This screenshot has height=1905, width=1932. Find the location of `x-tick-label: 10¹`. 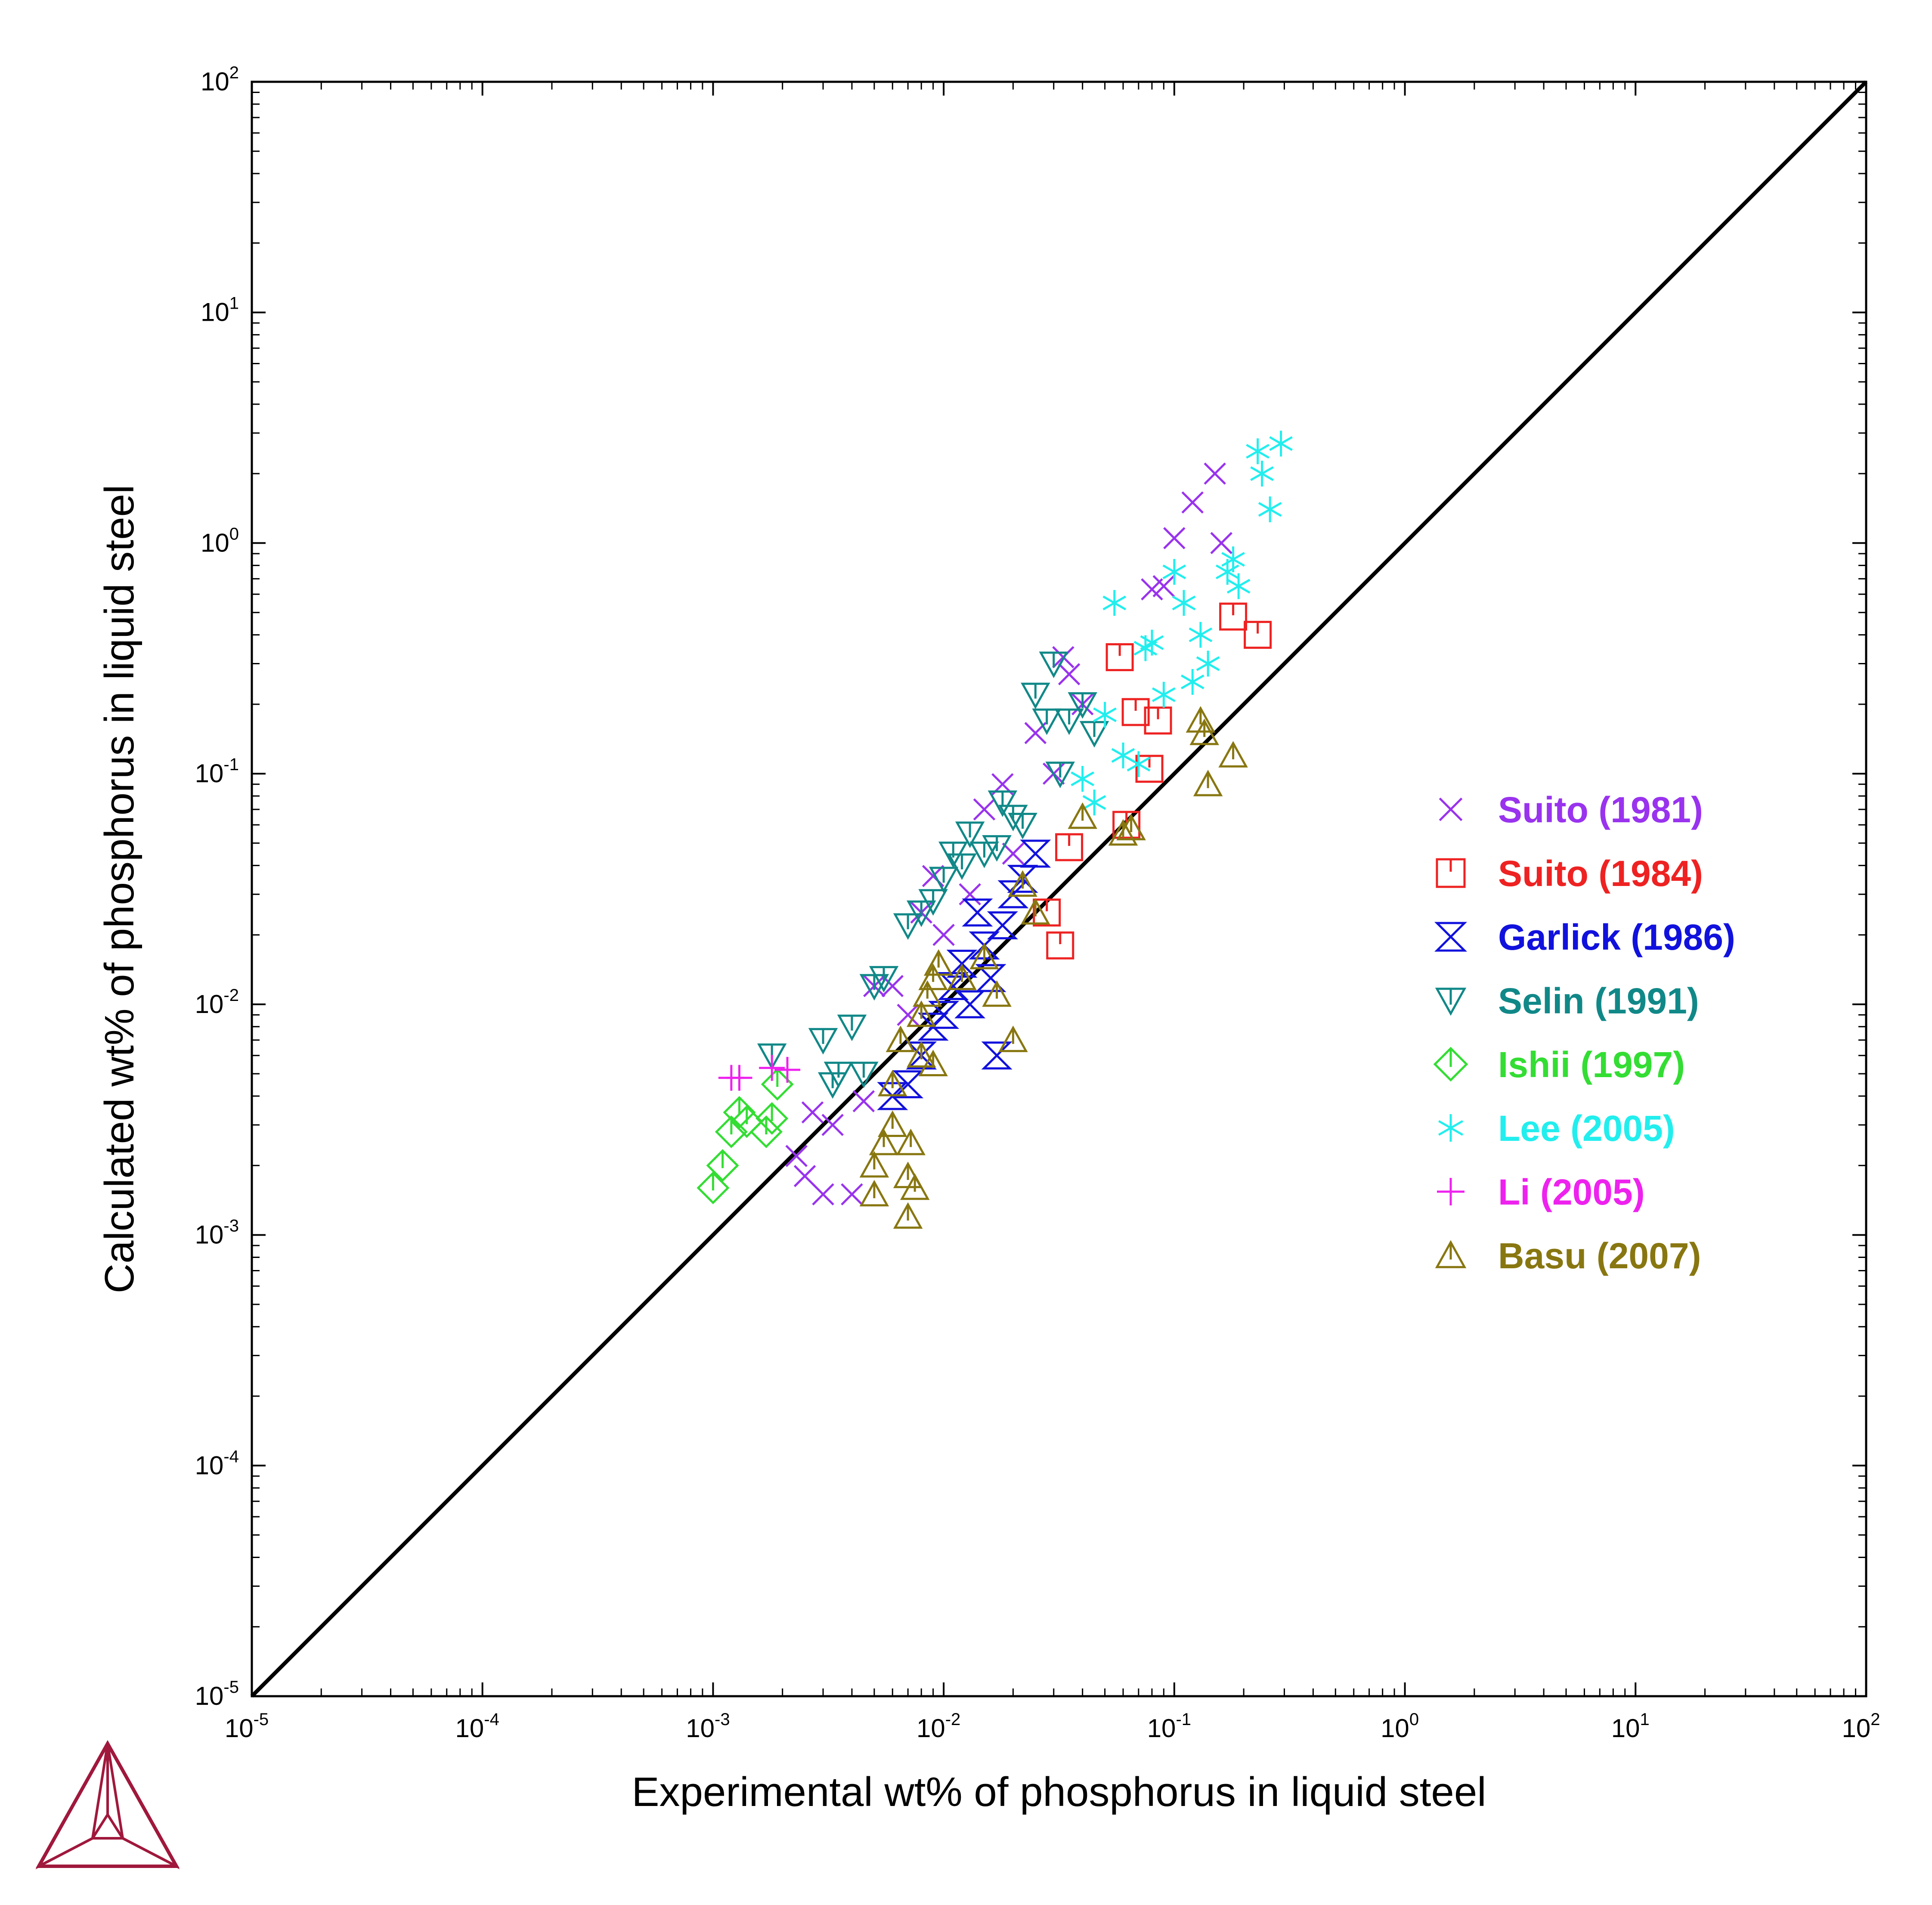

x-tick-label: 10¹ is located at coordinates (1631, 1726).